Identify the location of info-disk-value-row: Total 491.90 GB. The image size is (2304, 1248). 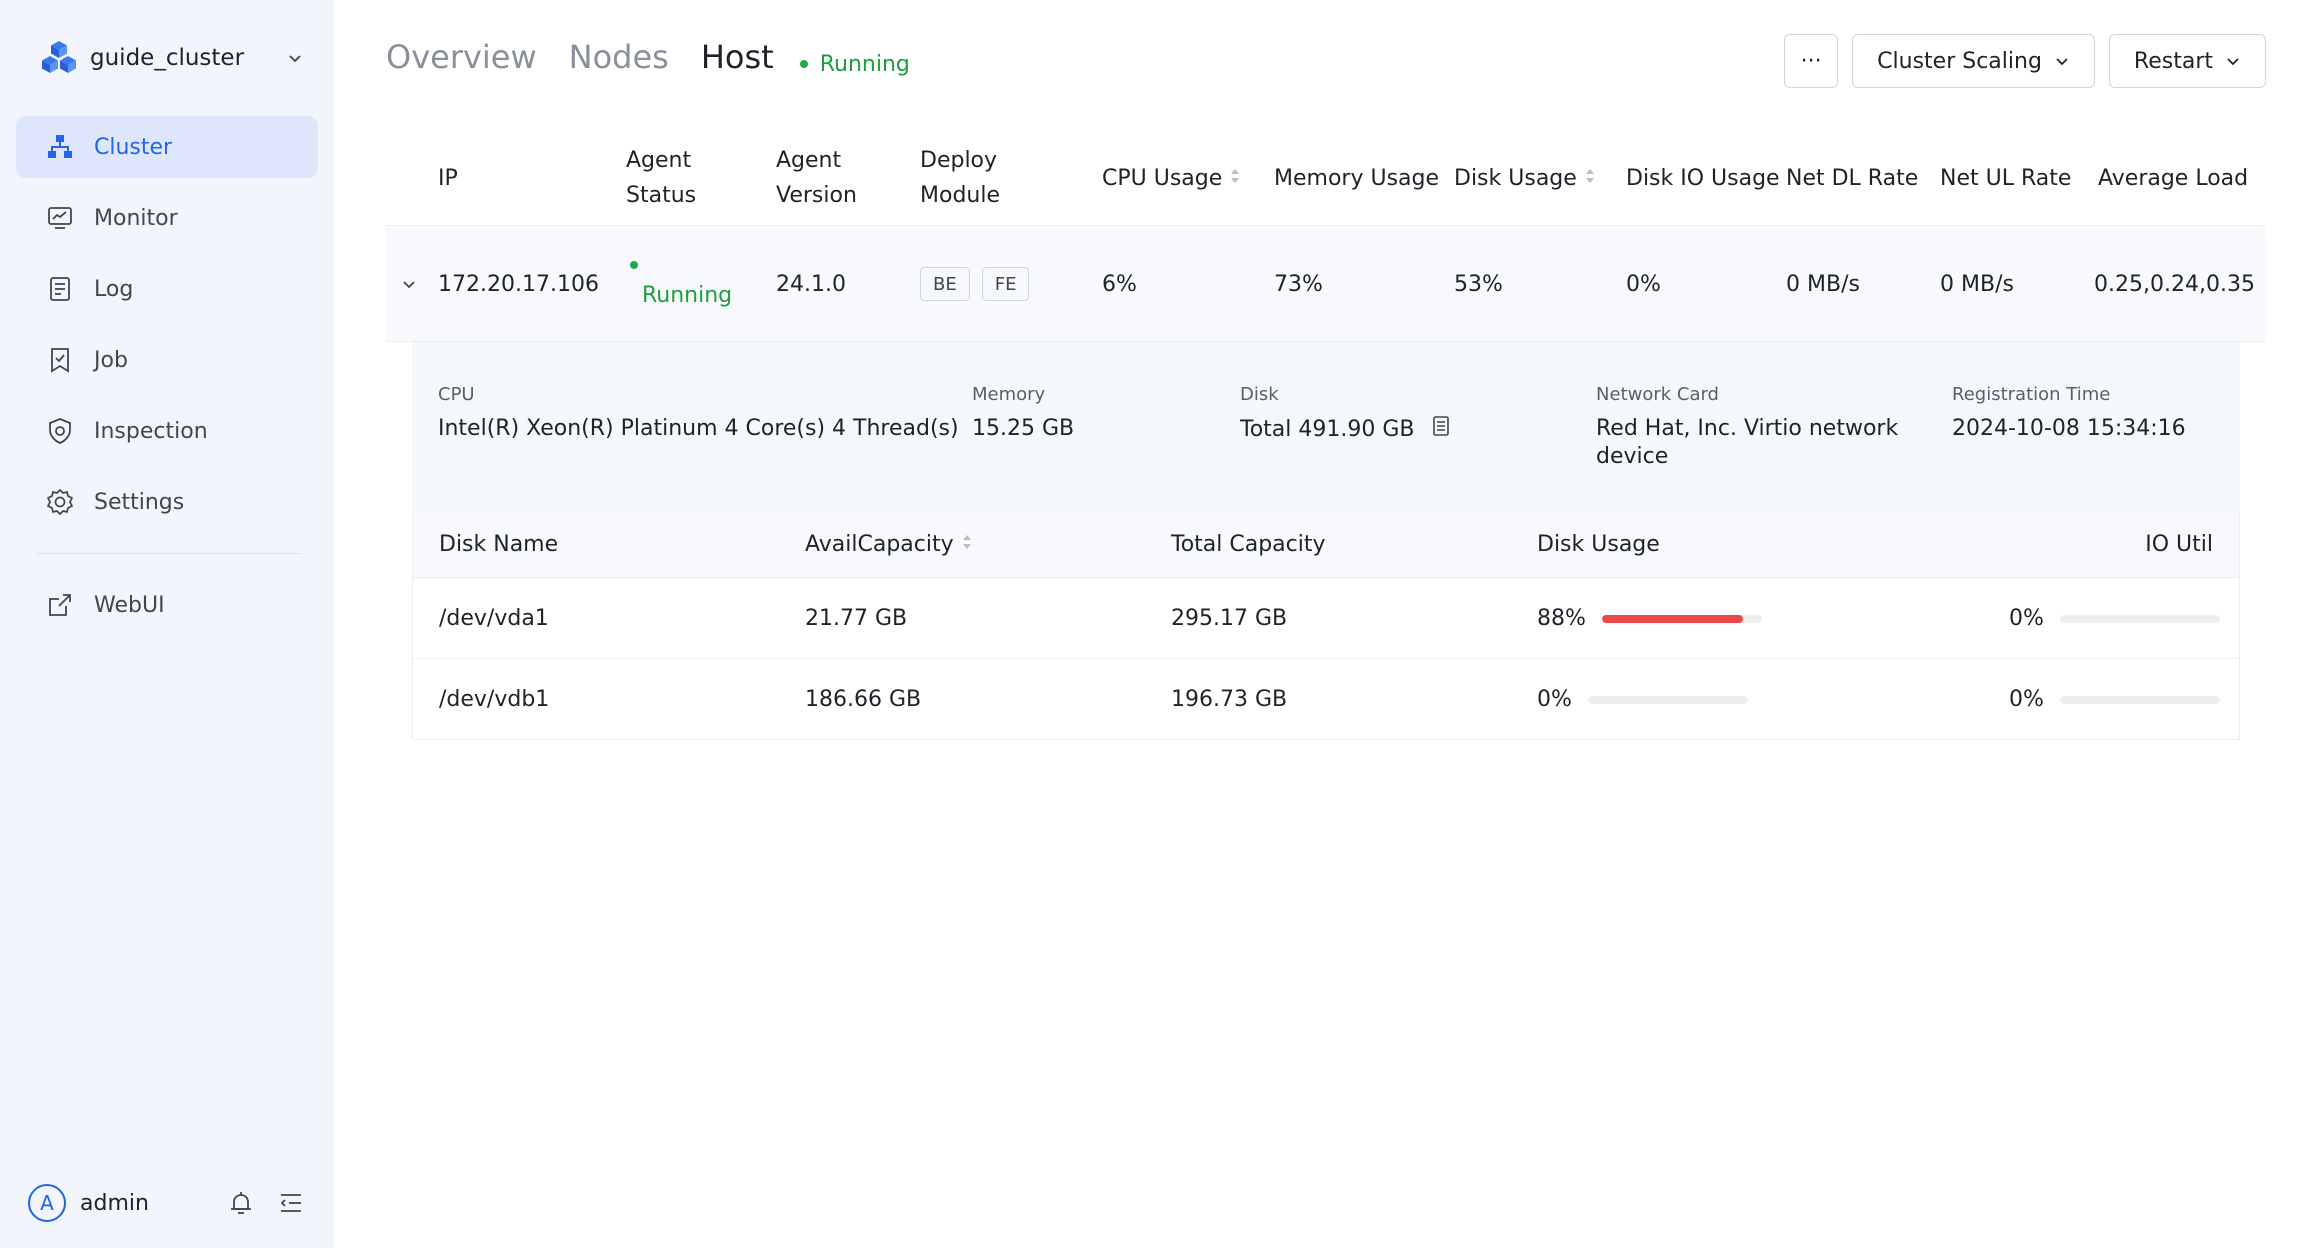
(1345, 430).